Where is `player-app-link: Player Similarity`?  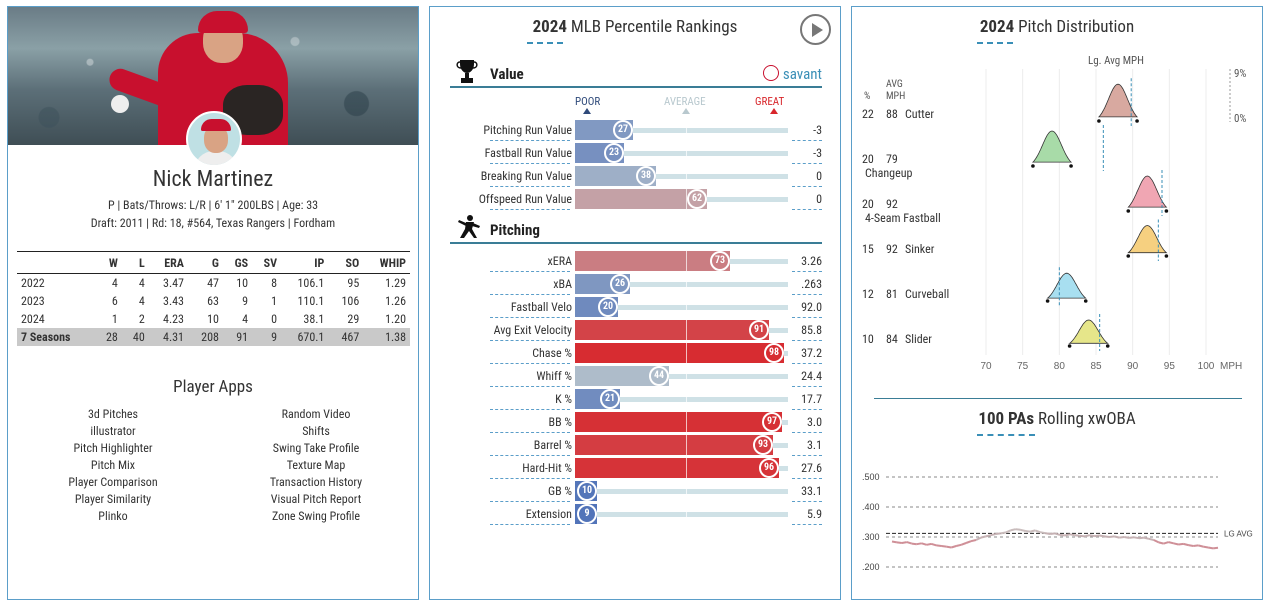
player-app-link: Player Similarity is located at coordinates (113, 499).